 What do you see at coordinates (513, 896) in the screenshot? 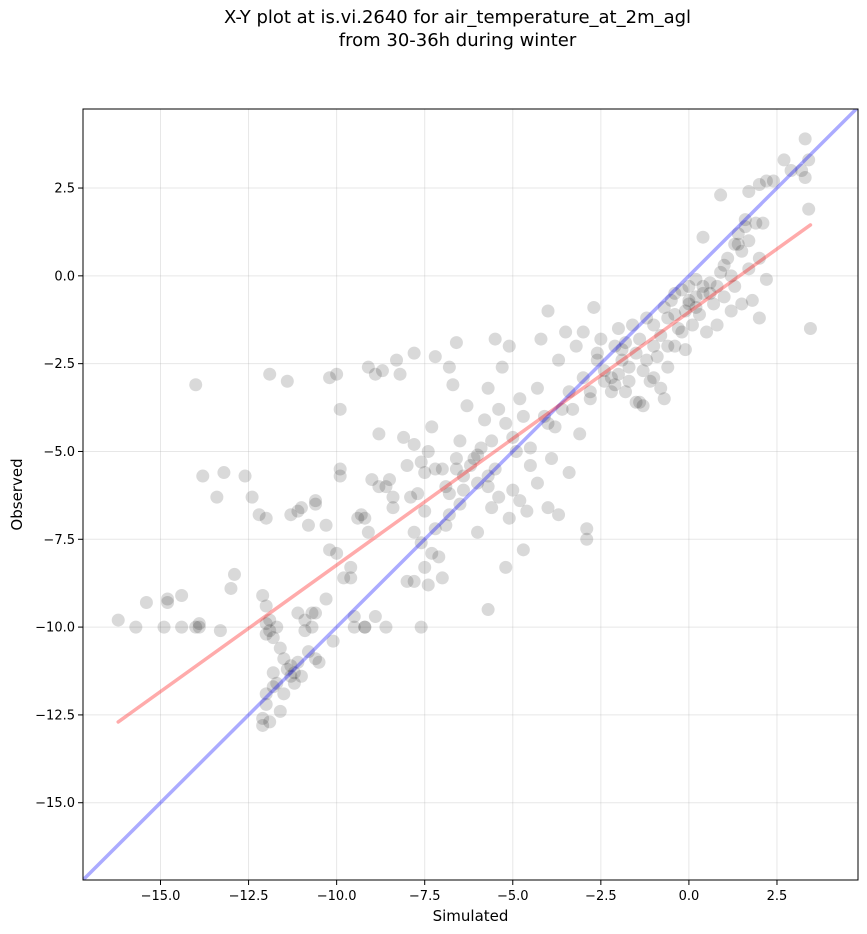
I see `x-tick-label: −5.0` at bounding box center [513, 896].